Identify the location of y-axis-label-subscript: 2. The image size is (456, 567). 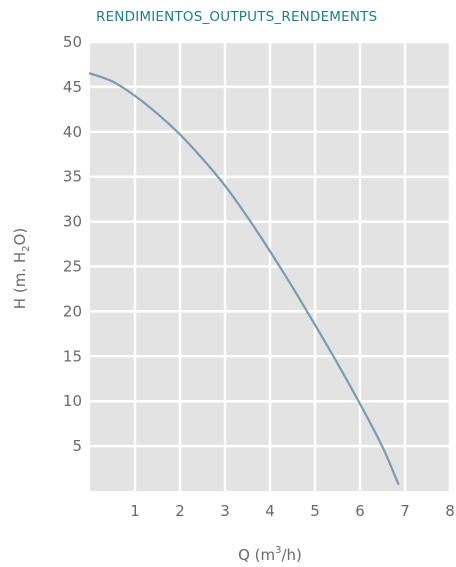
(26, 248).